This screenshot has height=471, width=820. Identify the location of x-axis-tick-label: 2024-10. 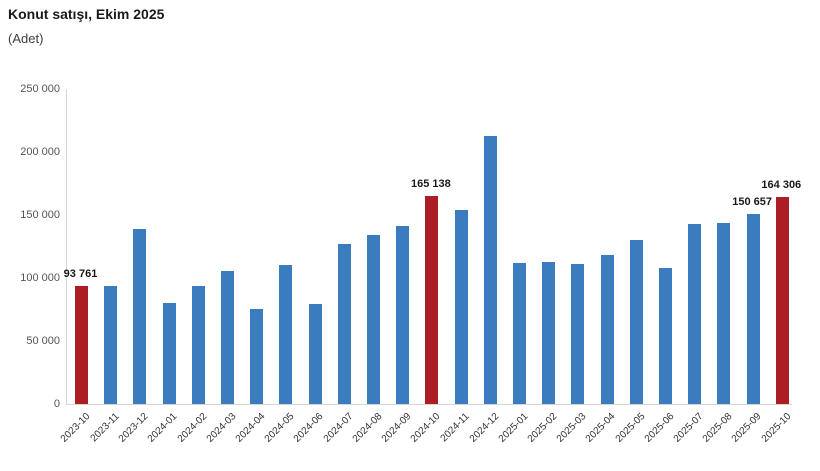
(425, 428).